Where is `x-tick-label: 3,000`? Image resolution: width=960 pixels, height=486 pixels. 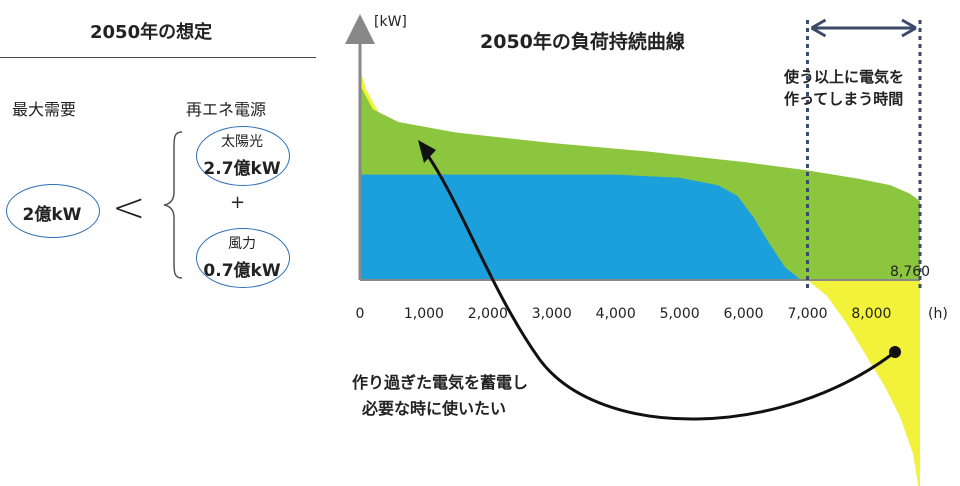
x-tick-label: 3,000 is located at coordinates (552, 314).